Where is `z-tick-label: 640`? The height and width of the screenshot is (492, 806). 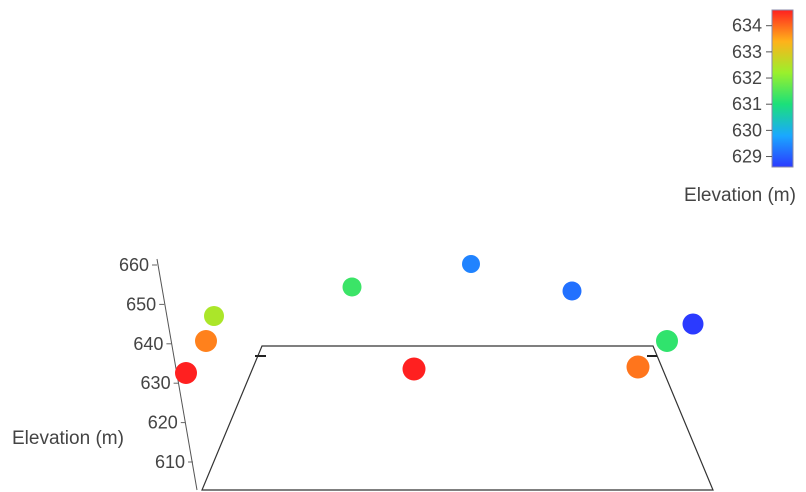 z-tick-label: 640 is located at coordinates (148, 344).